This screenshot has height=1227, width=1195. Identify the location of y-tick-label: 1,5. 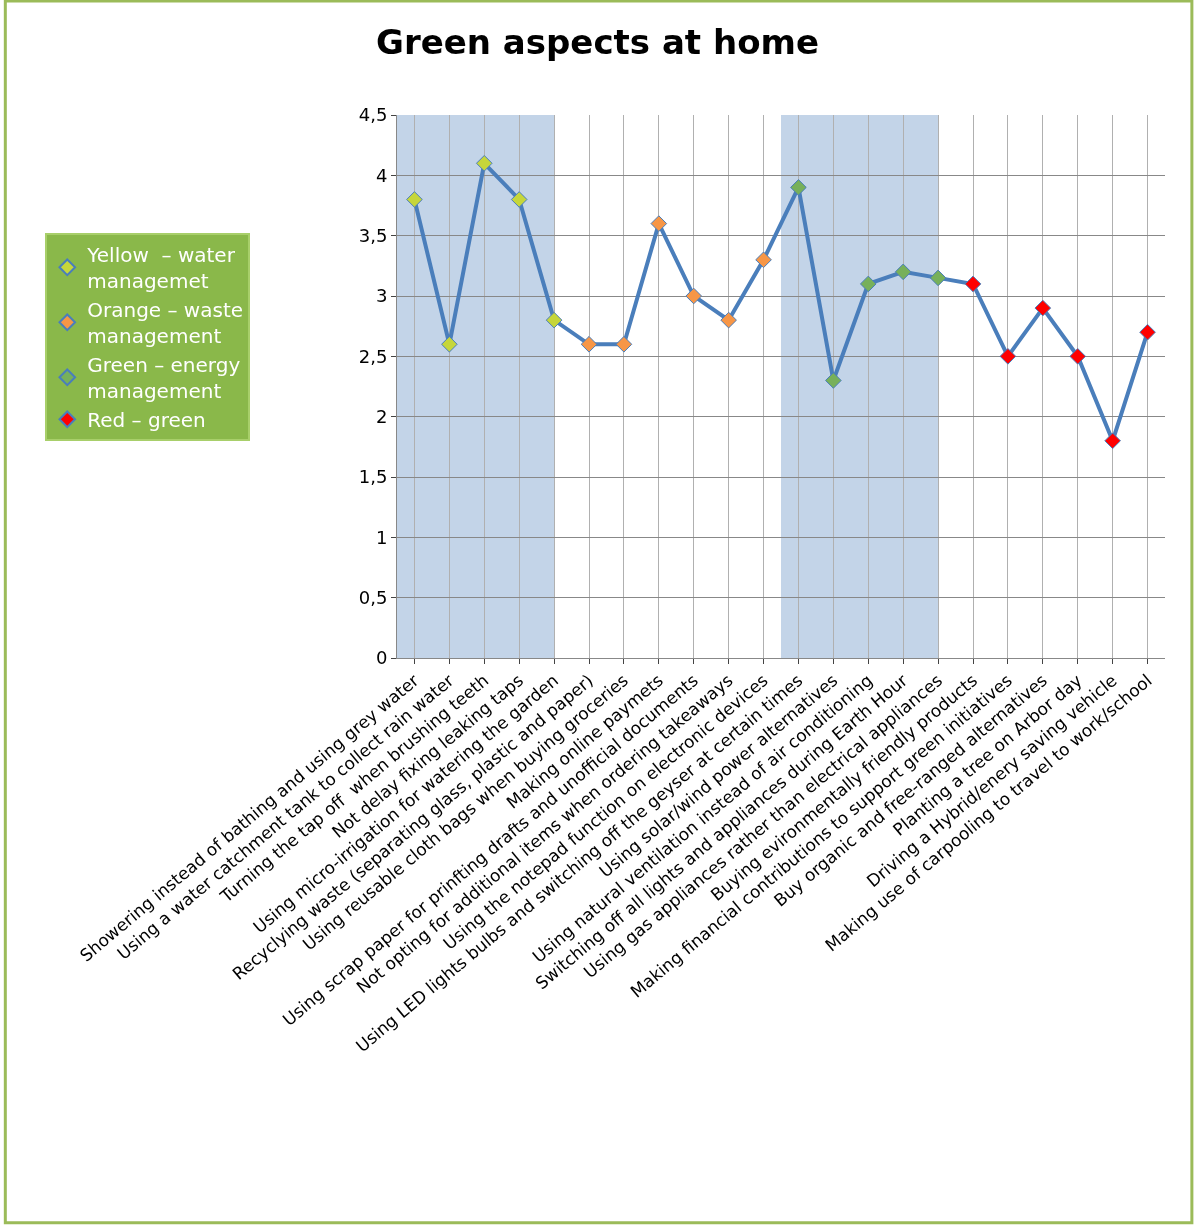
(373, 477).